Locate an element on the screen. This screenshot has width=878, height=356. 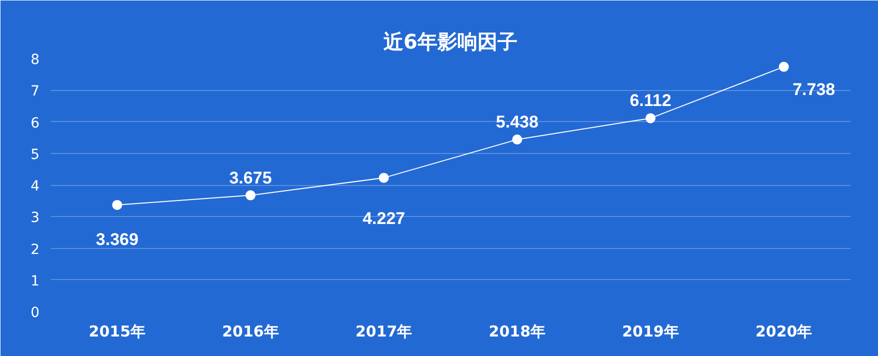
x-tick-label: 2019年 is located at coordinates (650, 331).